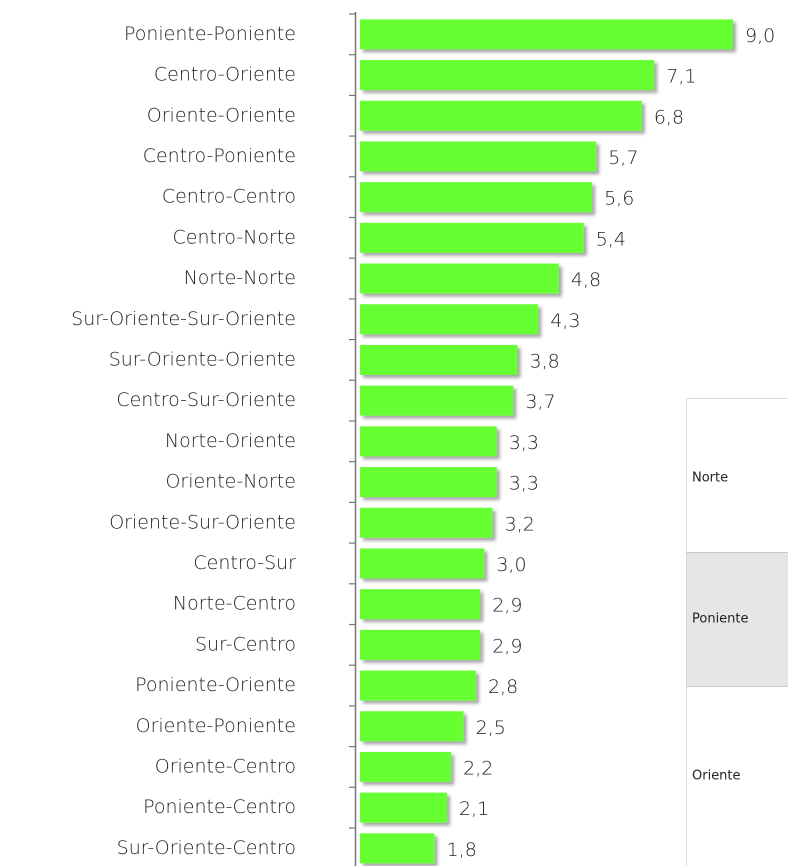 This screenshot has width=788, height=866. What do you see at coordinates (540, 402) in the screenshot?
I see `value-label: 3,7` at bounding box center [540, 402].